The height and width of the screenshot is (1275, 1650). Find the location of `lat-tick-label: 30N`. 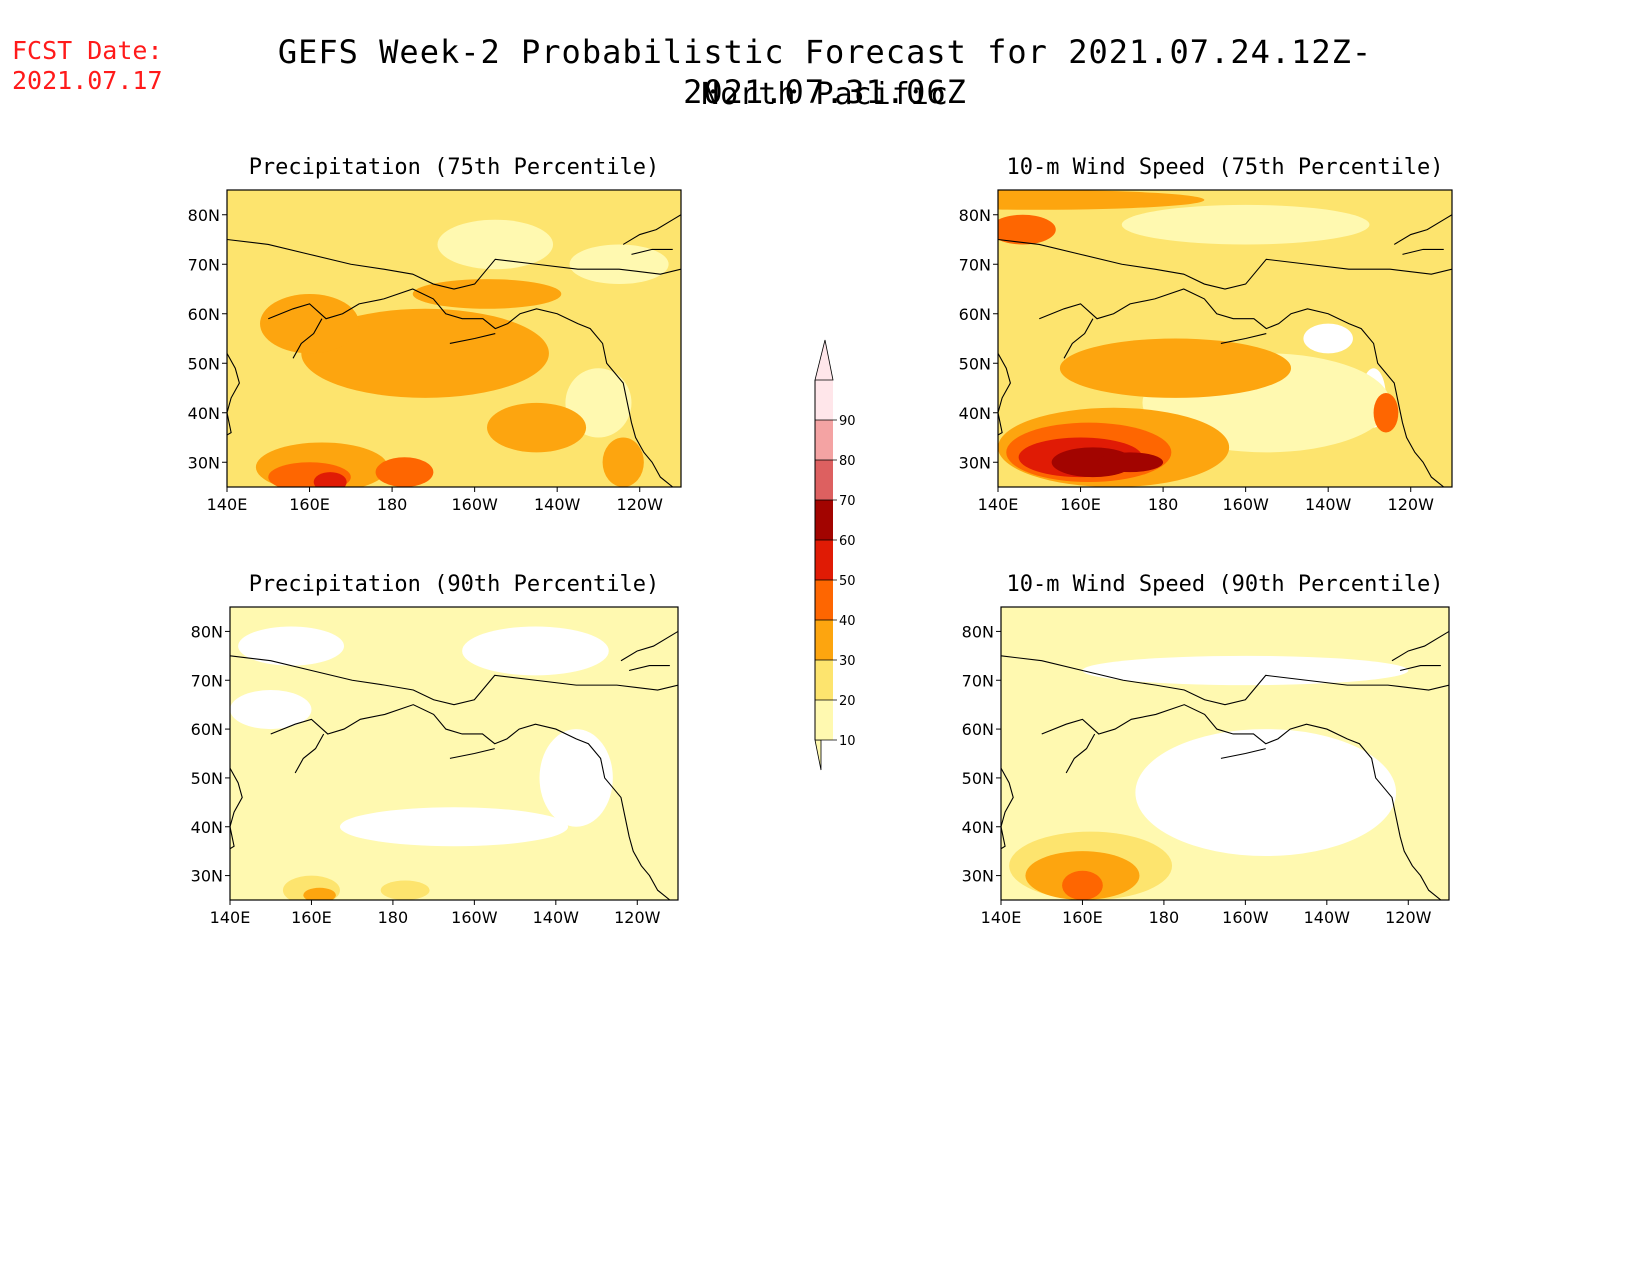

lat-tick-label: 30N is located at coordinates (978, 876).